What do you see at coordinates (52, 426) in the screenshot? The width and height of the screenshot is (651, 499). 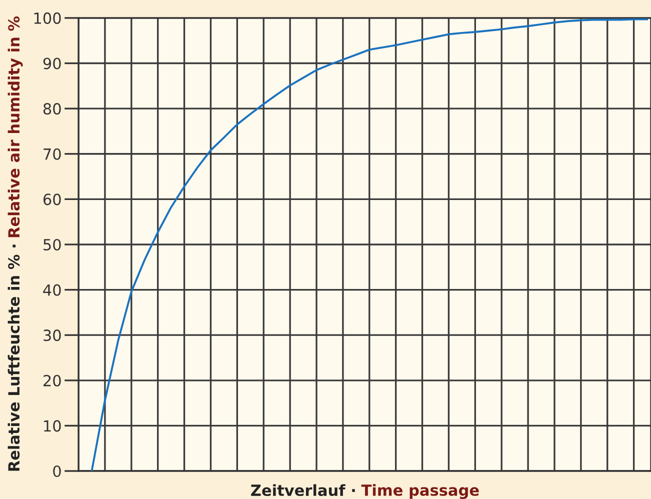 I see `y-tick-label: 10` at bounding box center [52, 426].